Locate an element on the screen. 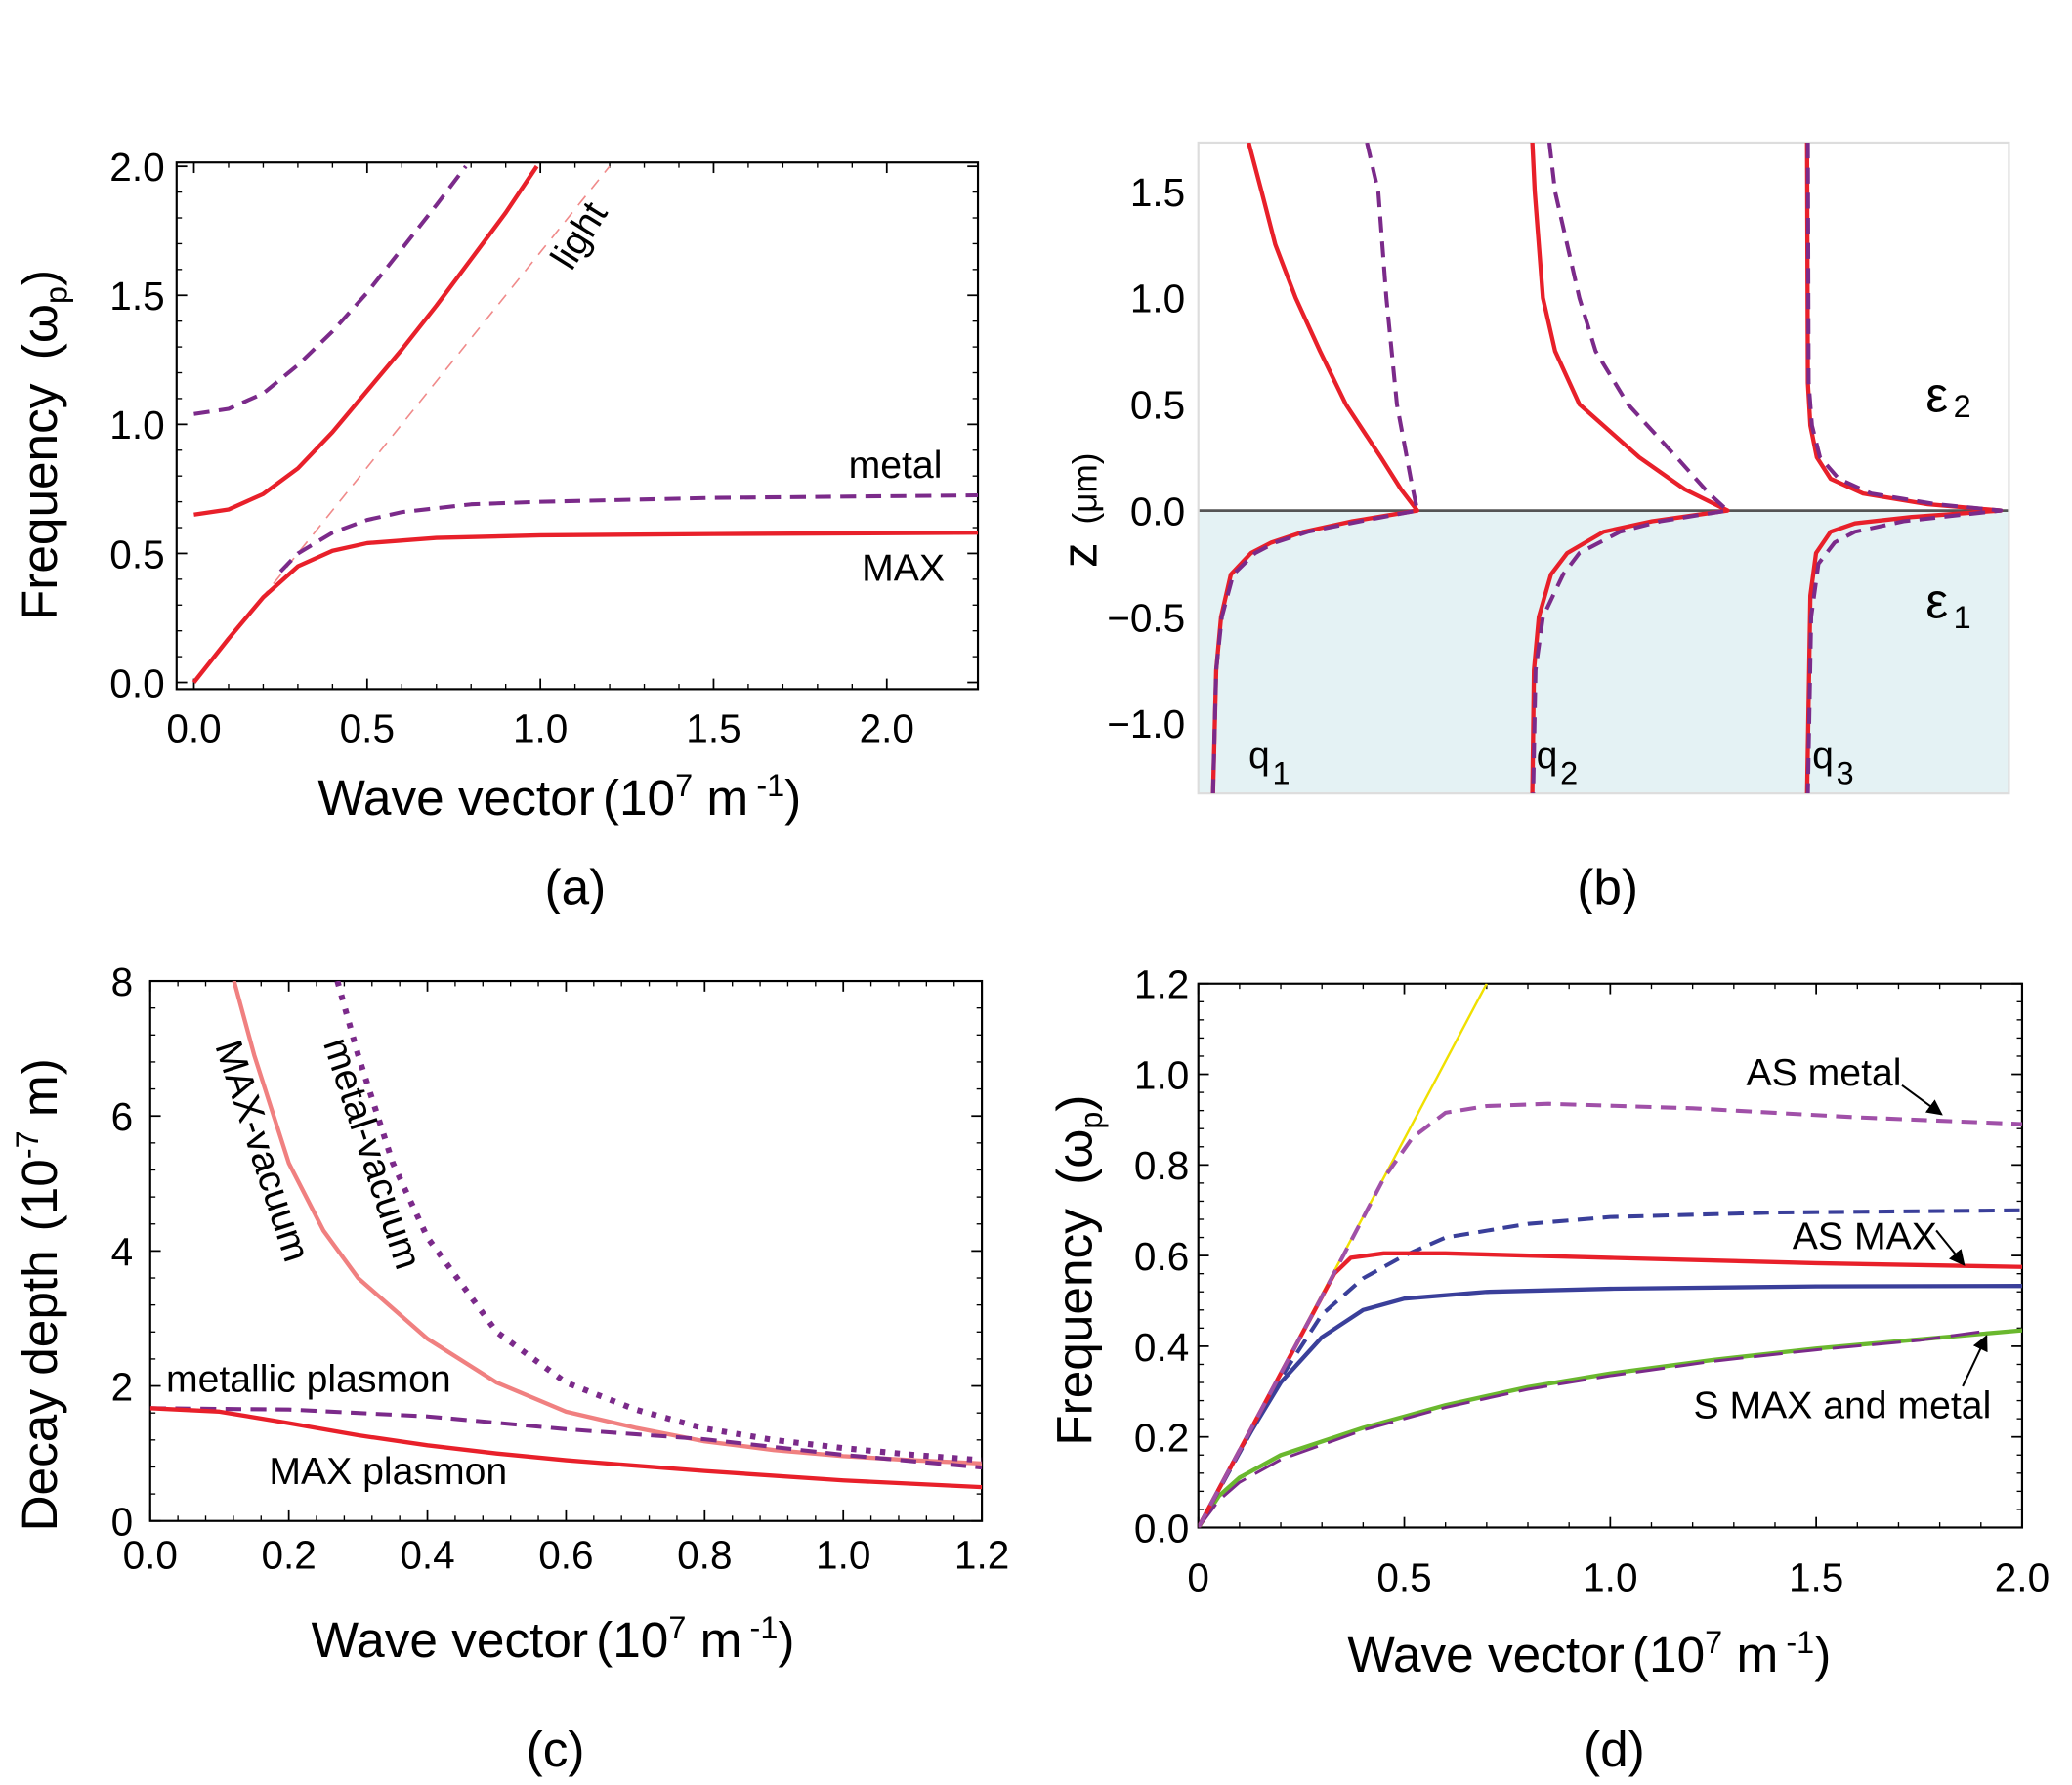  panel-c-ylabel: Decay depth(10-7 m) is located at coordinates (39, 1294).